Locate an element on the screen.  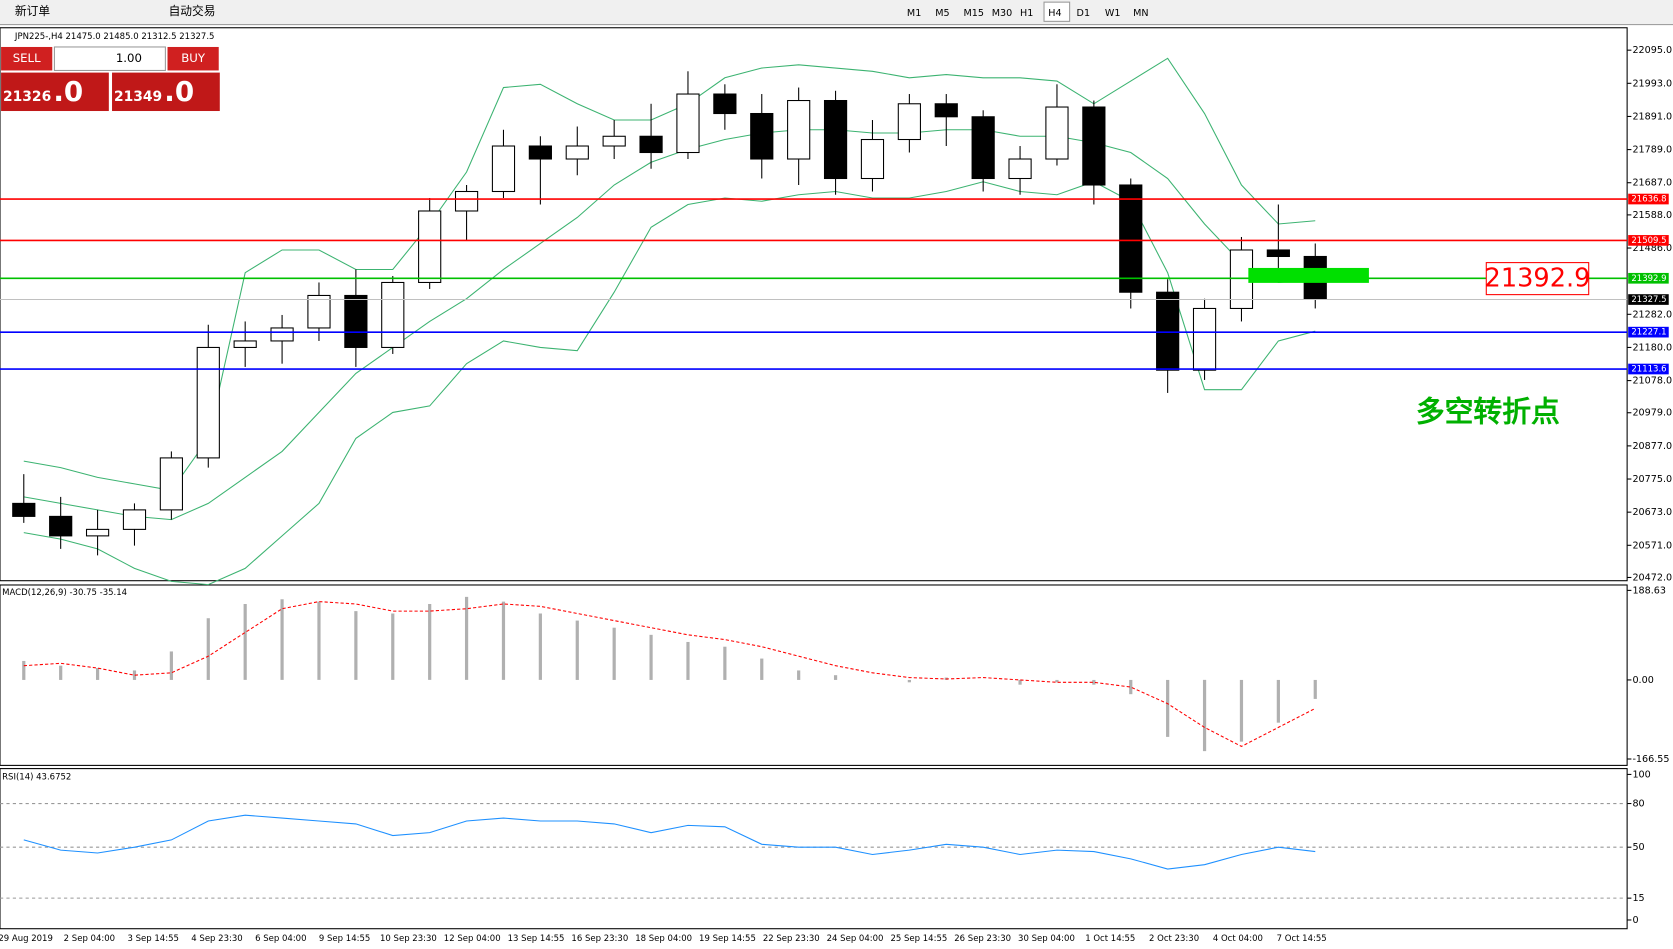
y-tick-label: 21282.0 is located at coordinates (1652, 314).